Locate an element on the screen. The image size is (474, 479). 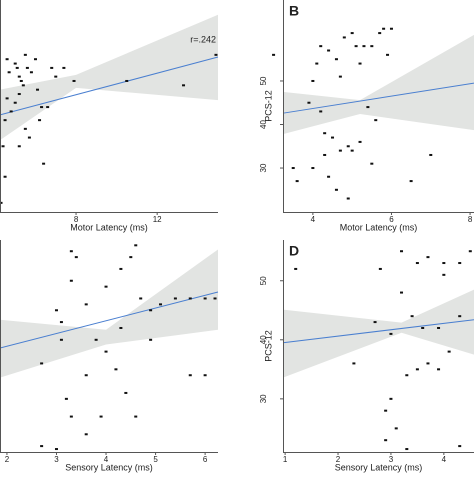
y-tick-label: 30 is located at coordinates (263, 398).